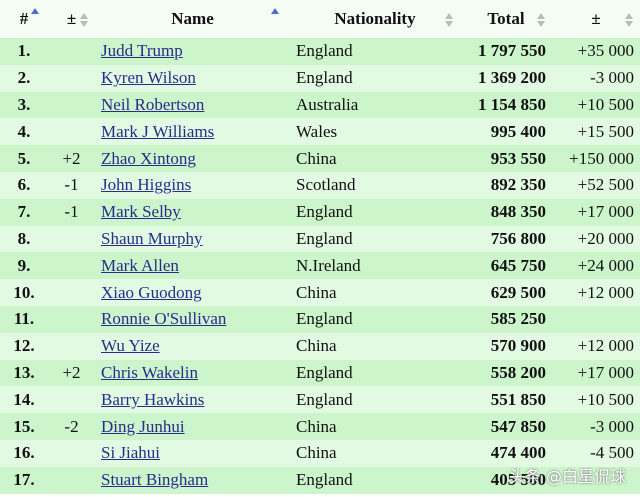 The image size is (640, 497). What do you see at coordinates (320, 212) in the screenshot?
I see `table-row: 7. -1 Mark Selby England 848 350 +17 000` at bounding box center [320, 212].